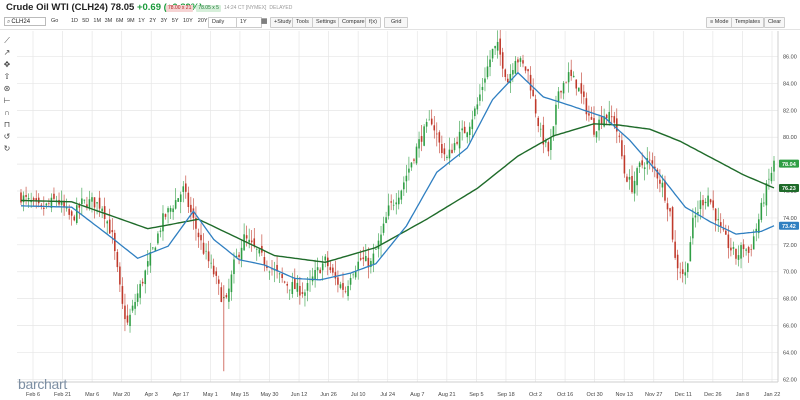 The image size is (800, 400). What do you see at coordinates (188, 21) in the screenshot?
I see `period-10y: 10Y` at bounding box center [188, 21].